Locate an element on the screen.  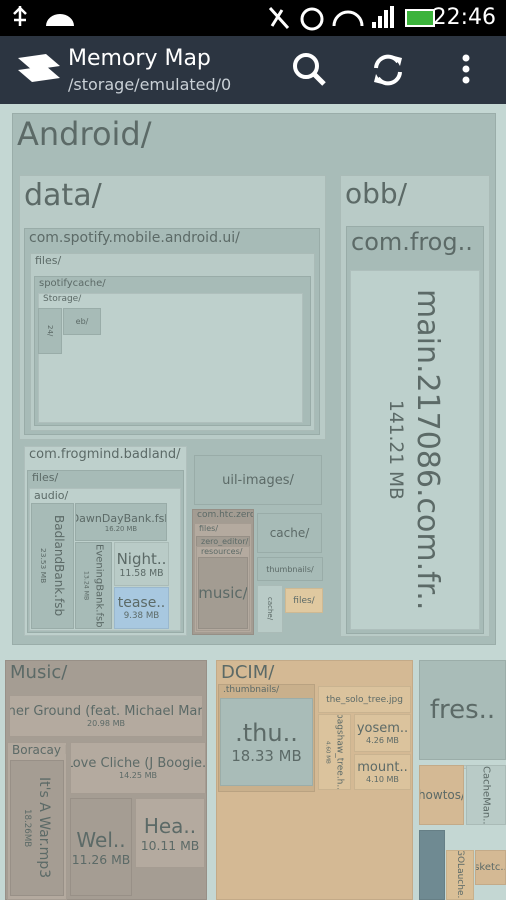
node-label-group: com.frogmind.badland/ is located at coordinates (105, 455).